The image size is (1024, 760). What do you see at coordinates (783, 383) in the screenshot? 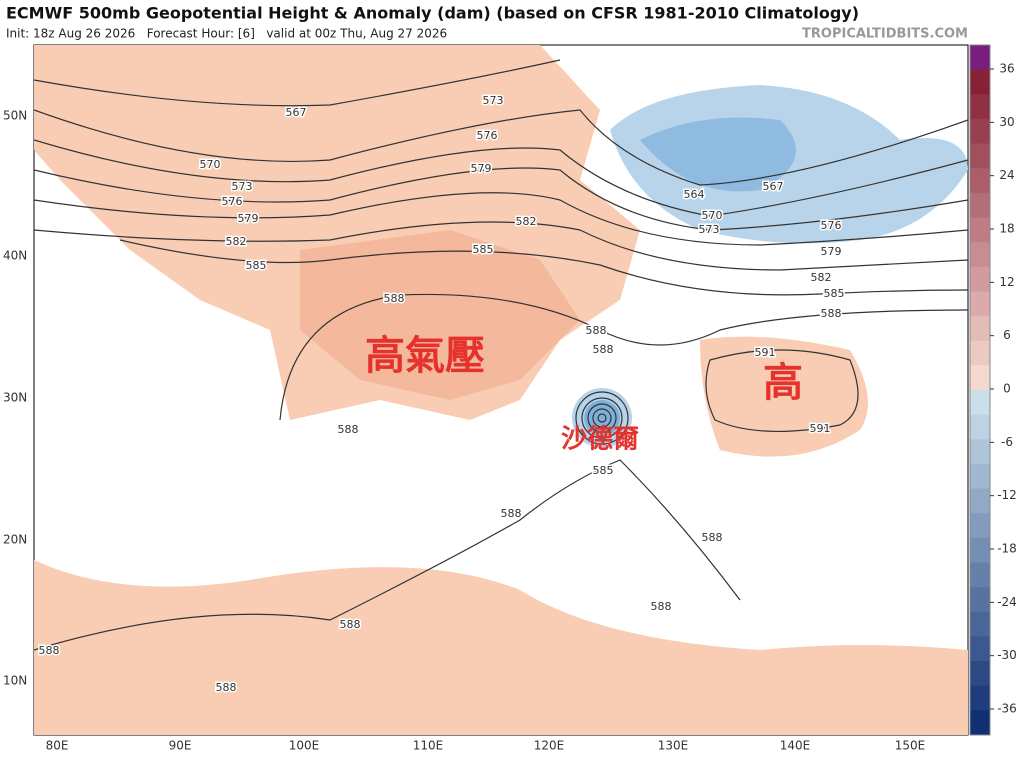
I see `annotation: 高` at bounding box center [783, 383].